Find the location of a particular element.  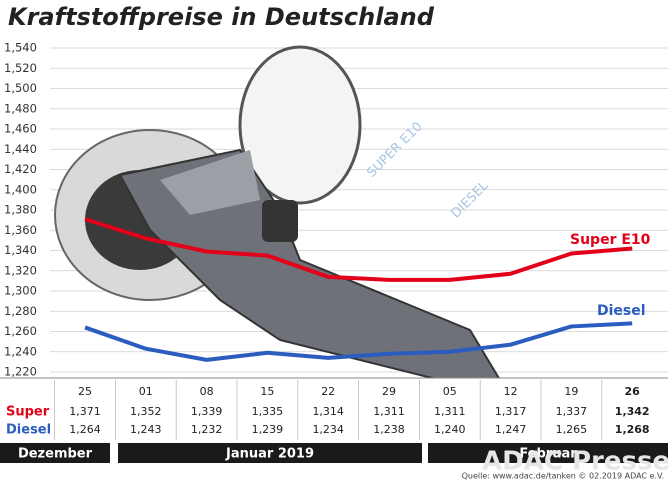

nozzle-highlight is located at coordinates (210, 182).